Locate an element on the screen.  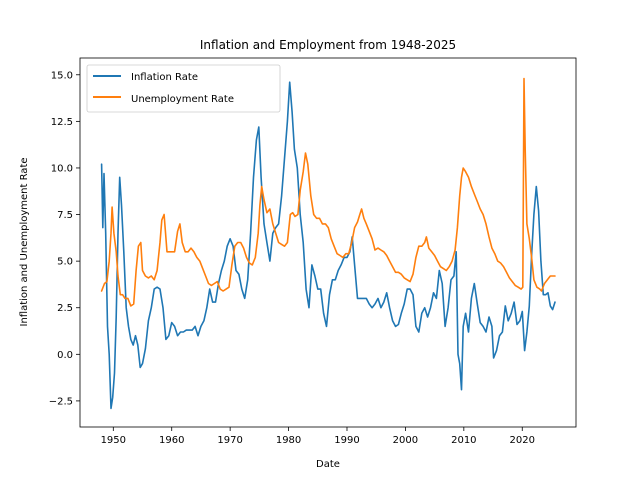
legend-label-inflation: Inflation Rate is located at coordinates (164, 77).